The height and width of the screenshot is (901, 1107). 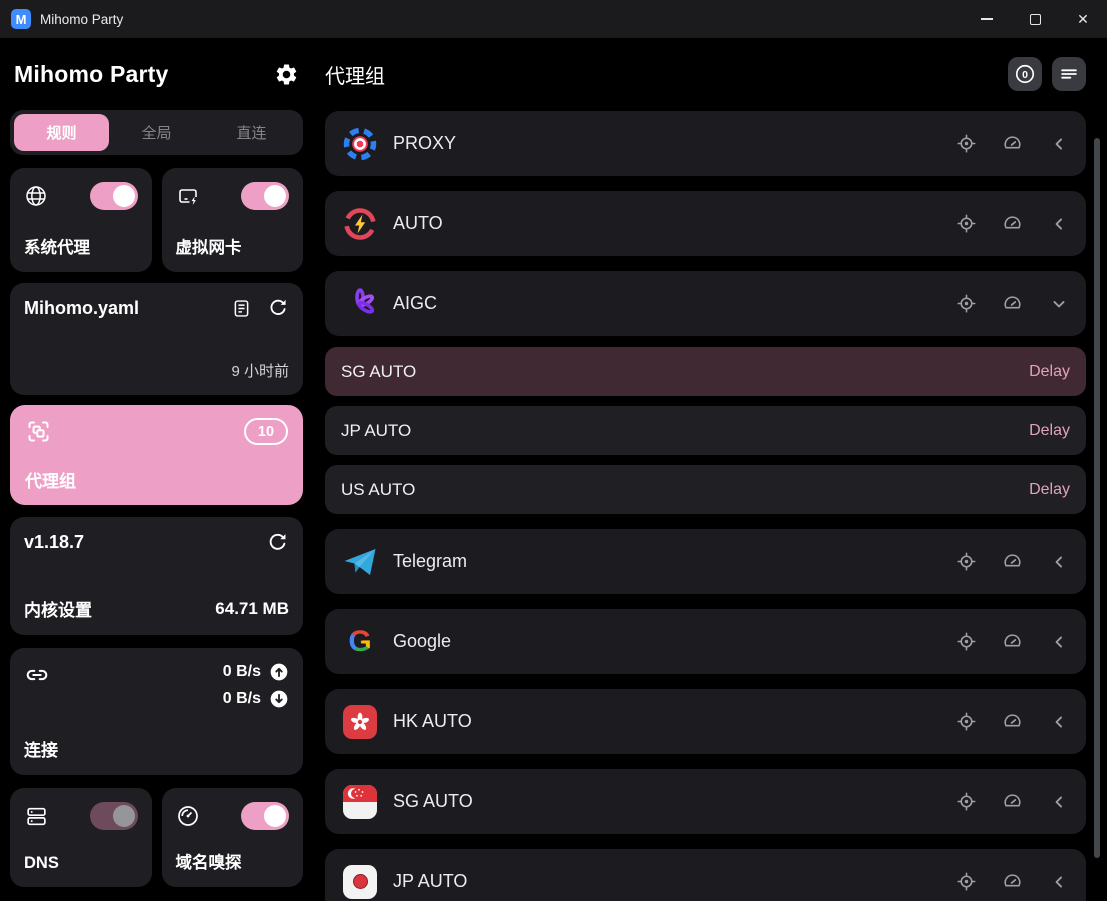 What do you see at coordinates (81, 837) in the screenshot?
I see `dns-card: DNS` at bounding box center [81, 837].